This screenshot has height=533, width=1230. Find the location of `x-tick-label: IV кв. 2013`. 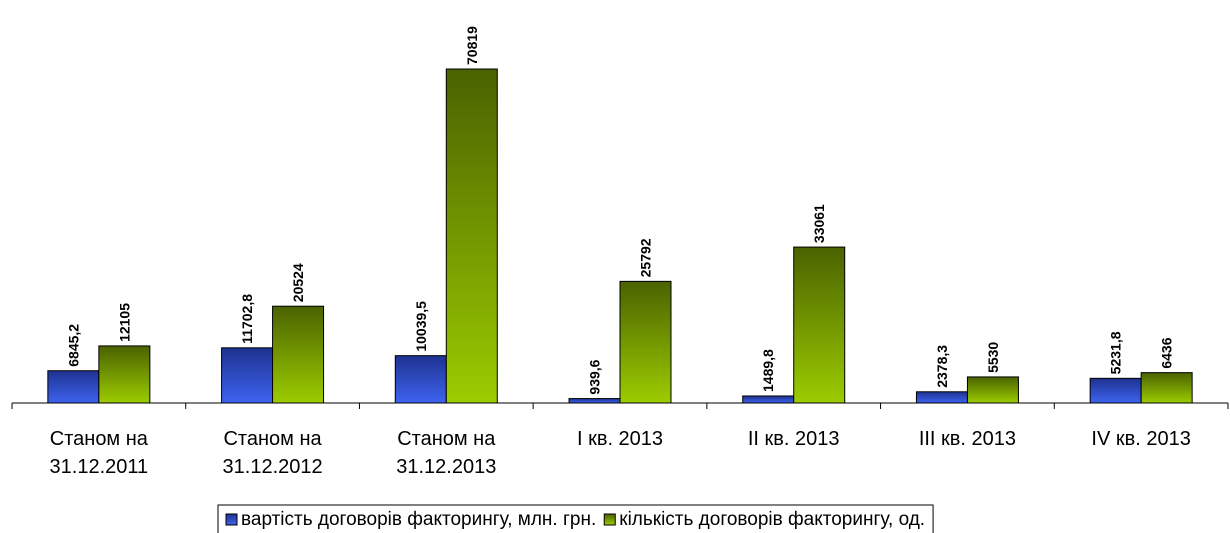

x-tick-label: IV кв. 2013 is located at coordinates (1140, 439).